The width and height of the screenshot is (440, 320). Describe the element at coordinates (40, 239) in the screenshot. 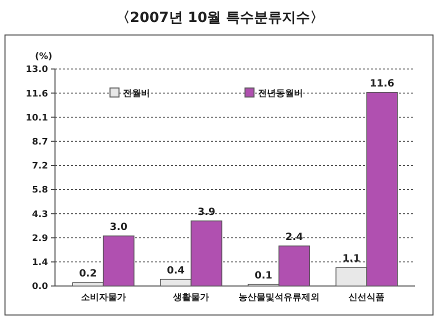

I see `y-tick-label: 2.9` at that location.